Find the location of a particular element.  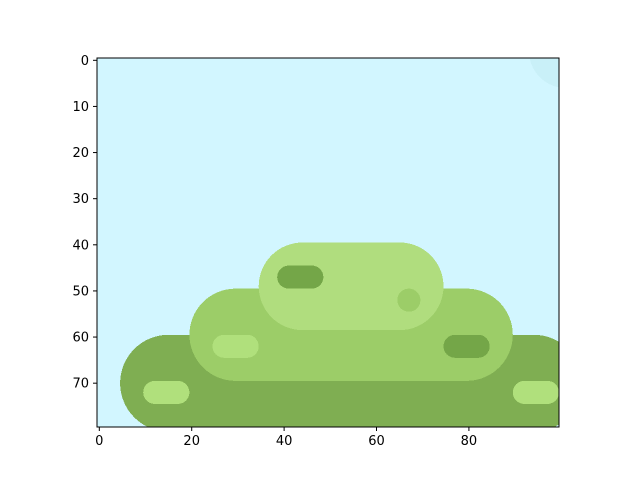

y-tick-label: 30 is located at coordinates (80, 199).